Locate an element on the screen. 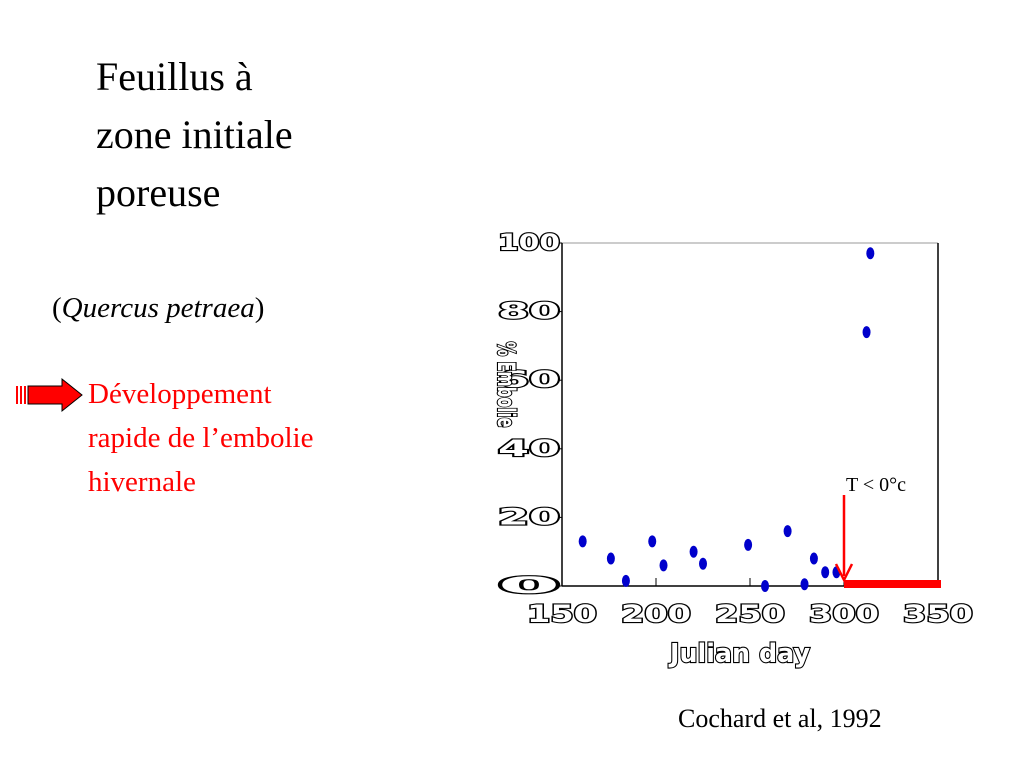 The width and height of the screenshot is (1024, 768). y-tick-label: 40 is located at coordinates (529, 449).